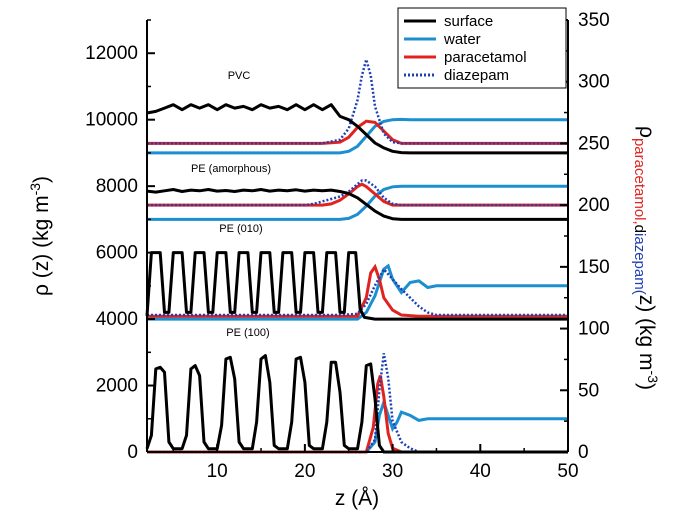  I want to click on panel-3-series, so click(356, 403).